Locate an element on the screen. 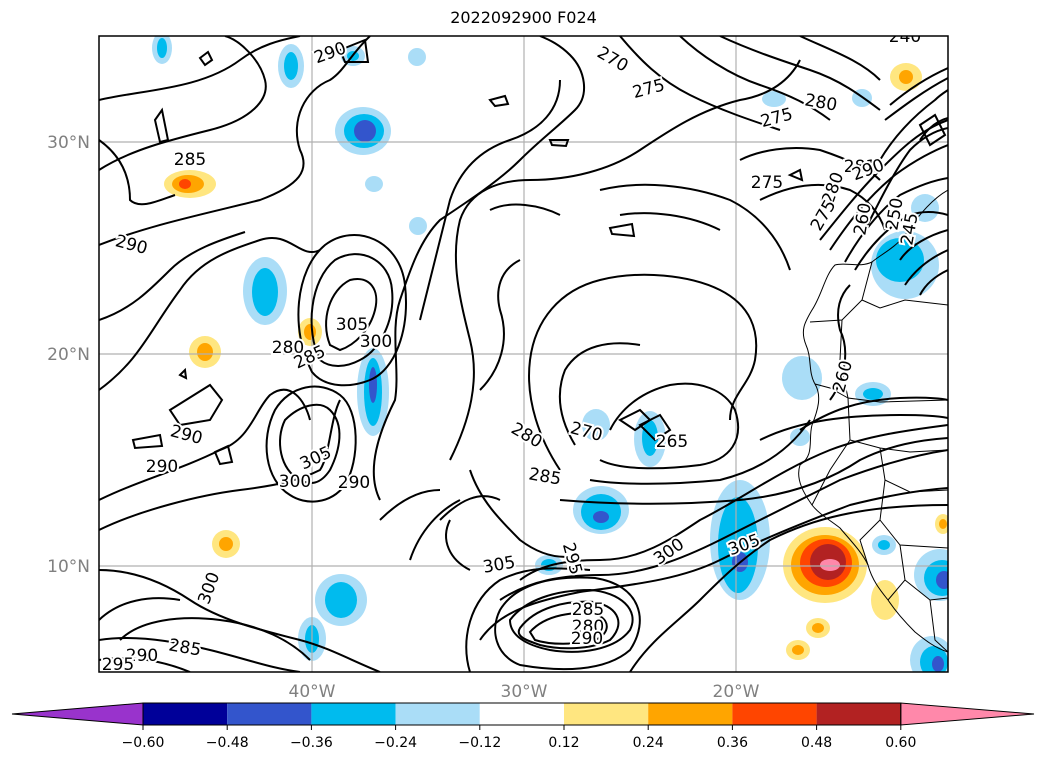 The image size is (1047, 765). coastlines is located at coordinates (873, 421).